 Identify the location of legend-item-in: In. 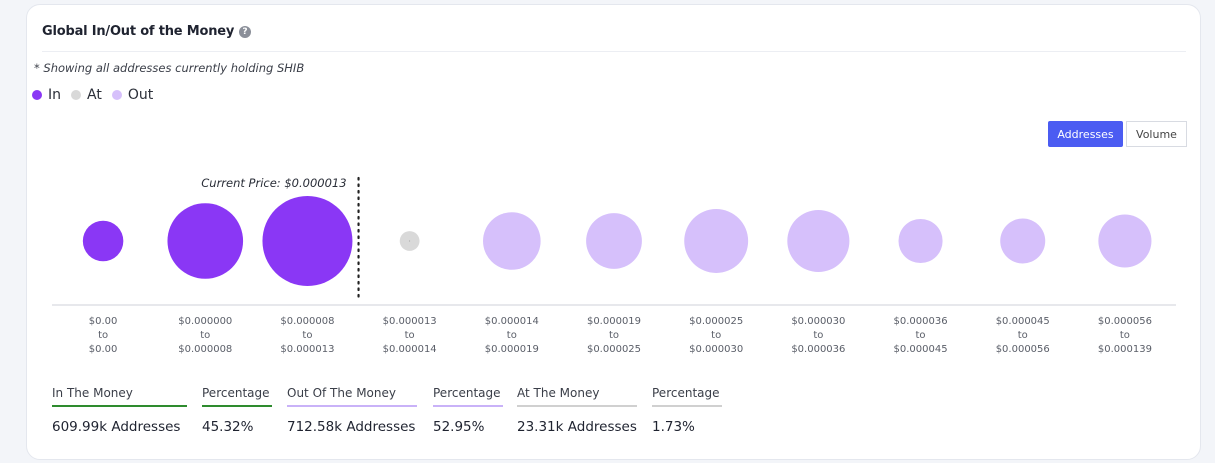
(46, 95).